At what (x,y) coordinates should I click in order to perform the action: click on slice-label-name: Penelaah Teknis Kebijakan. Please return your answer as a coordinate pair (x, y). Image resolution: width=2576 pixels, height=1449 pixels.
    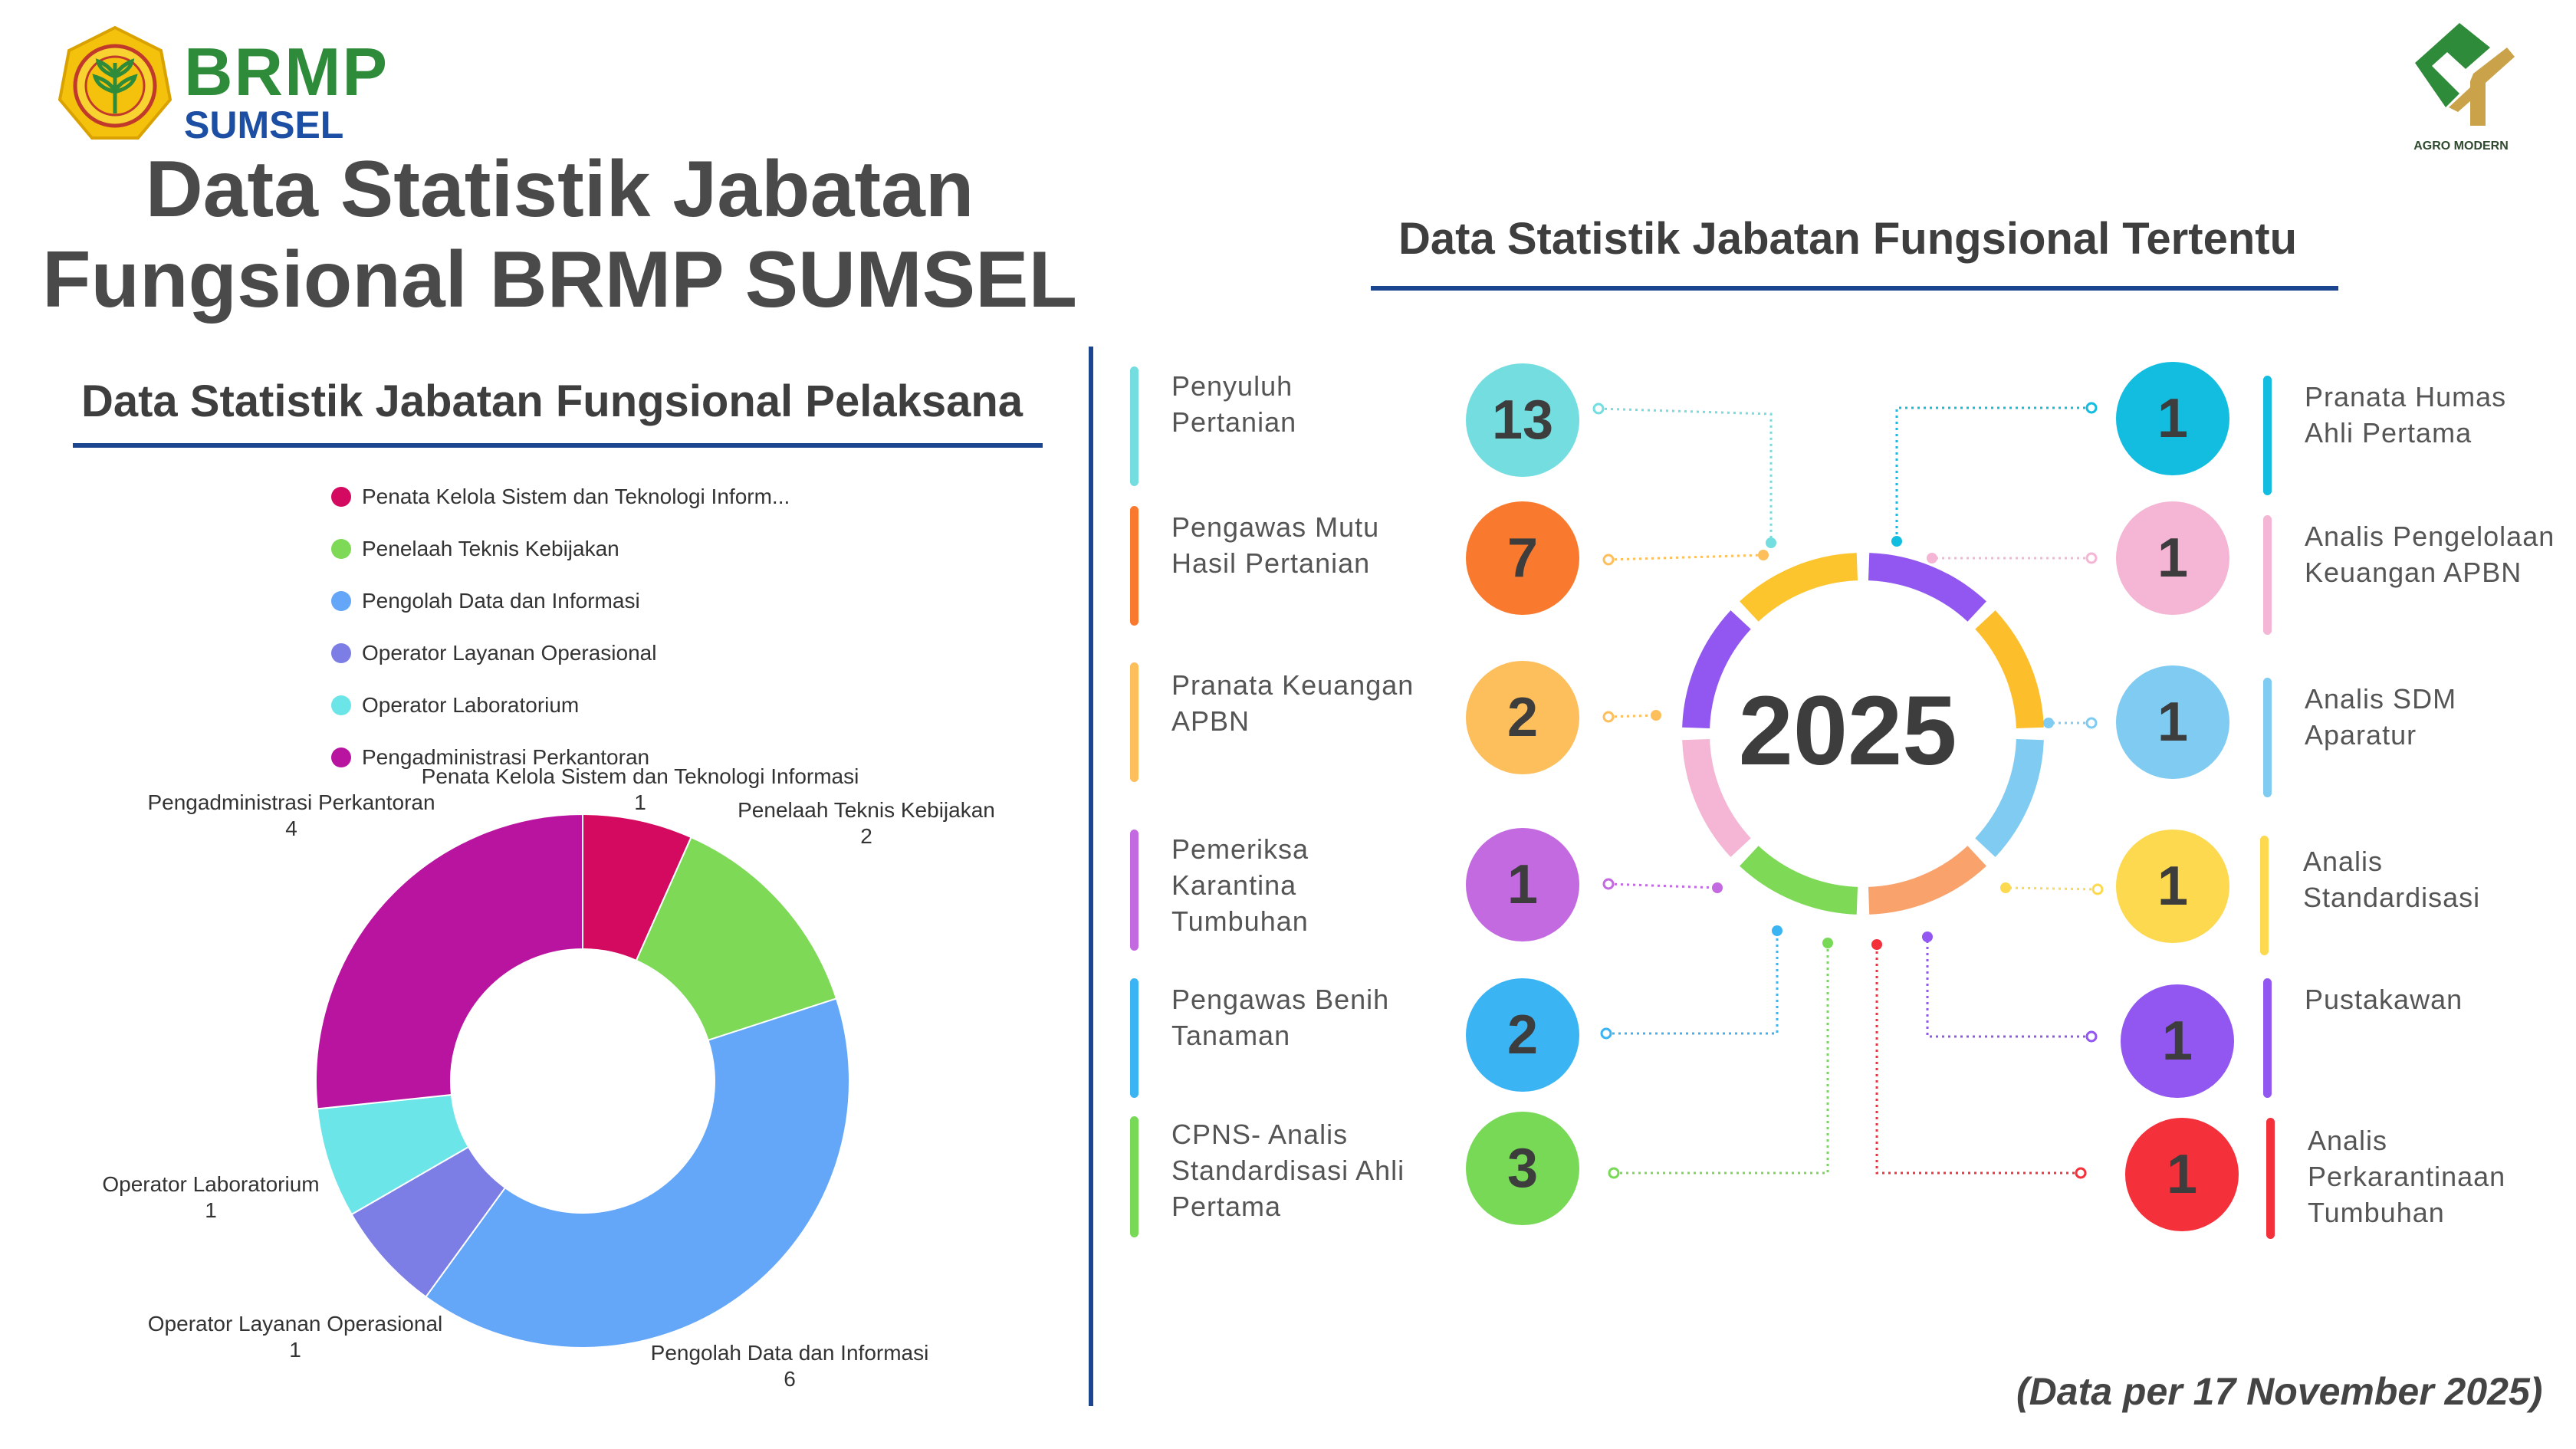
    Looking at the image, I should click on (866, 810).